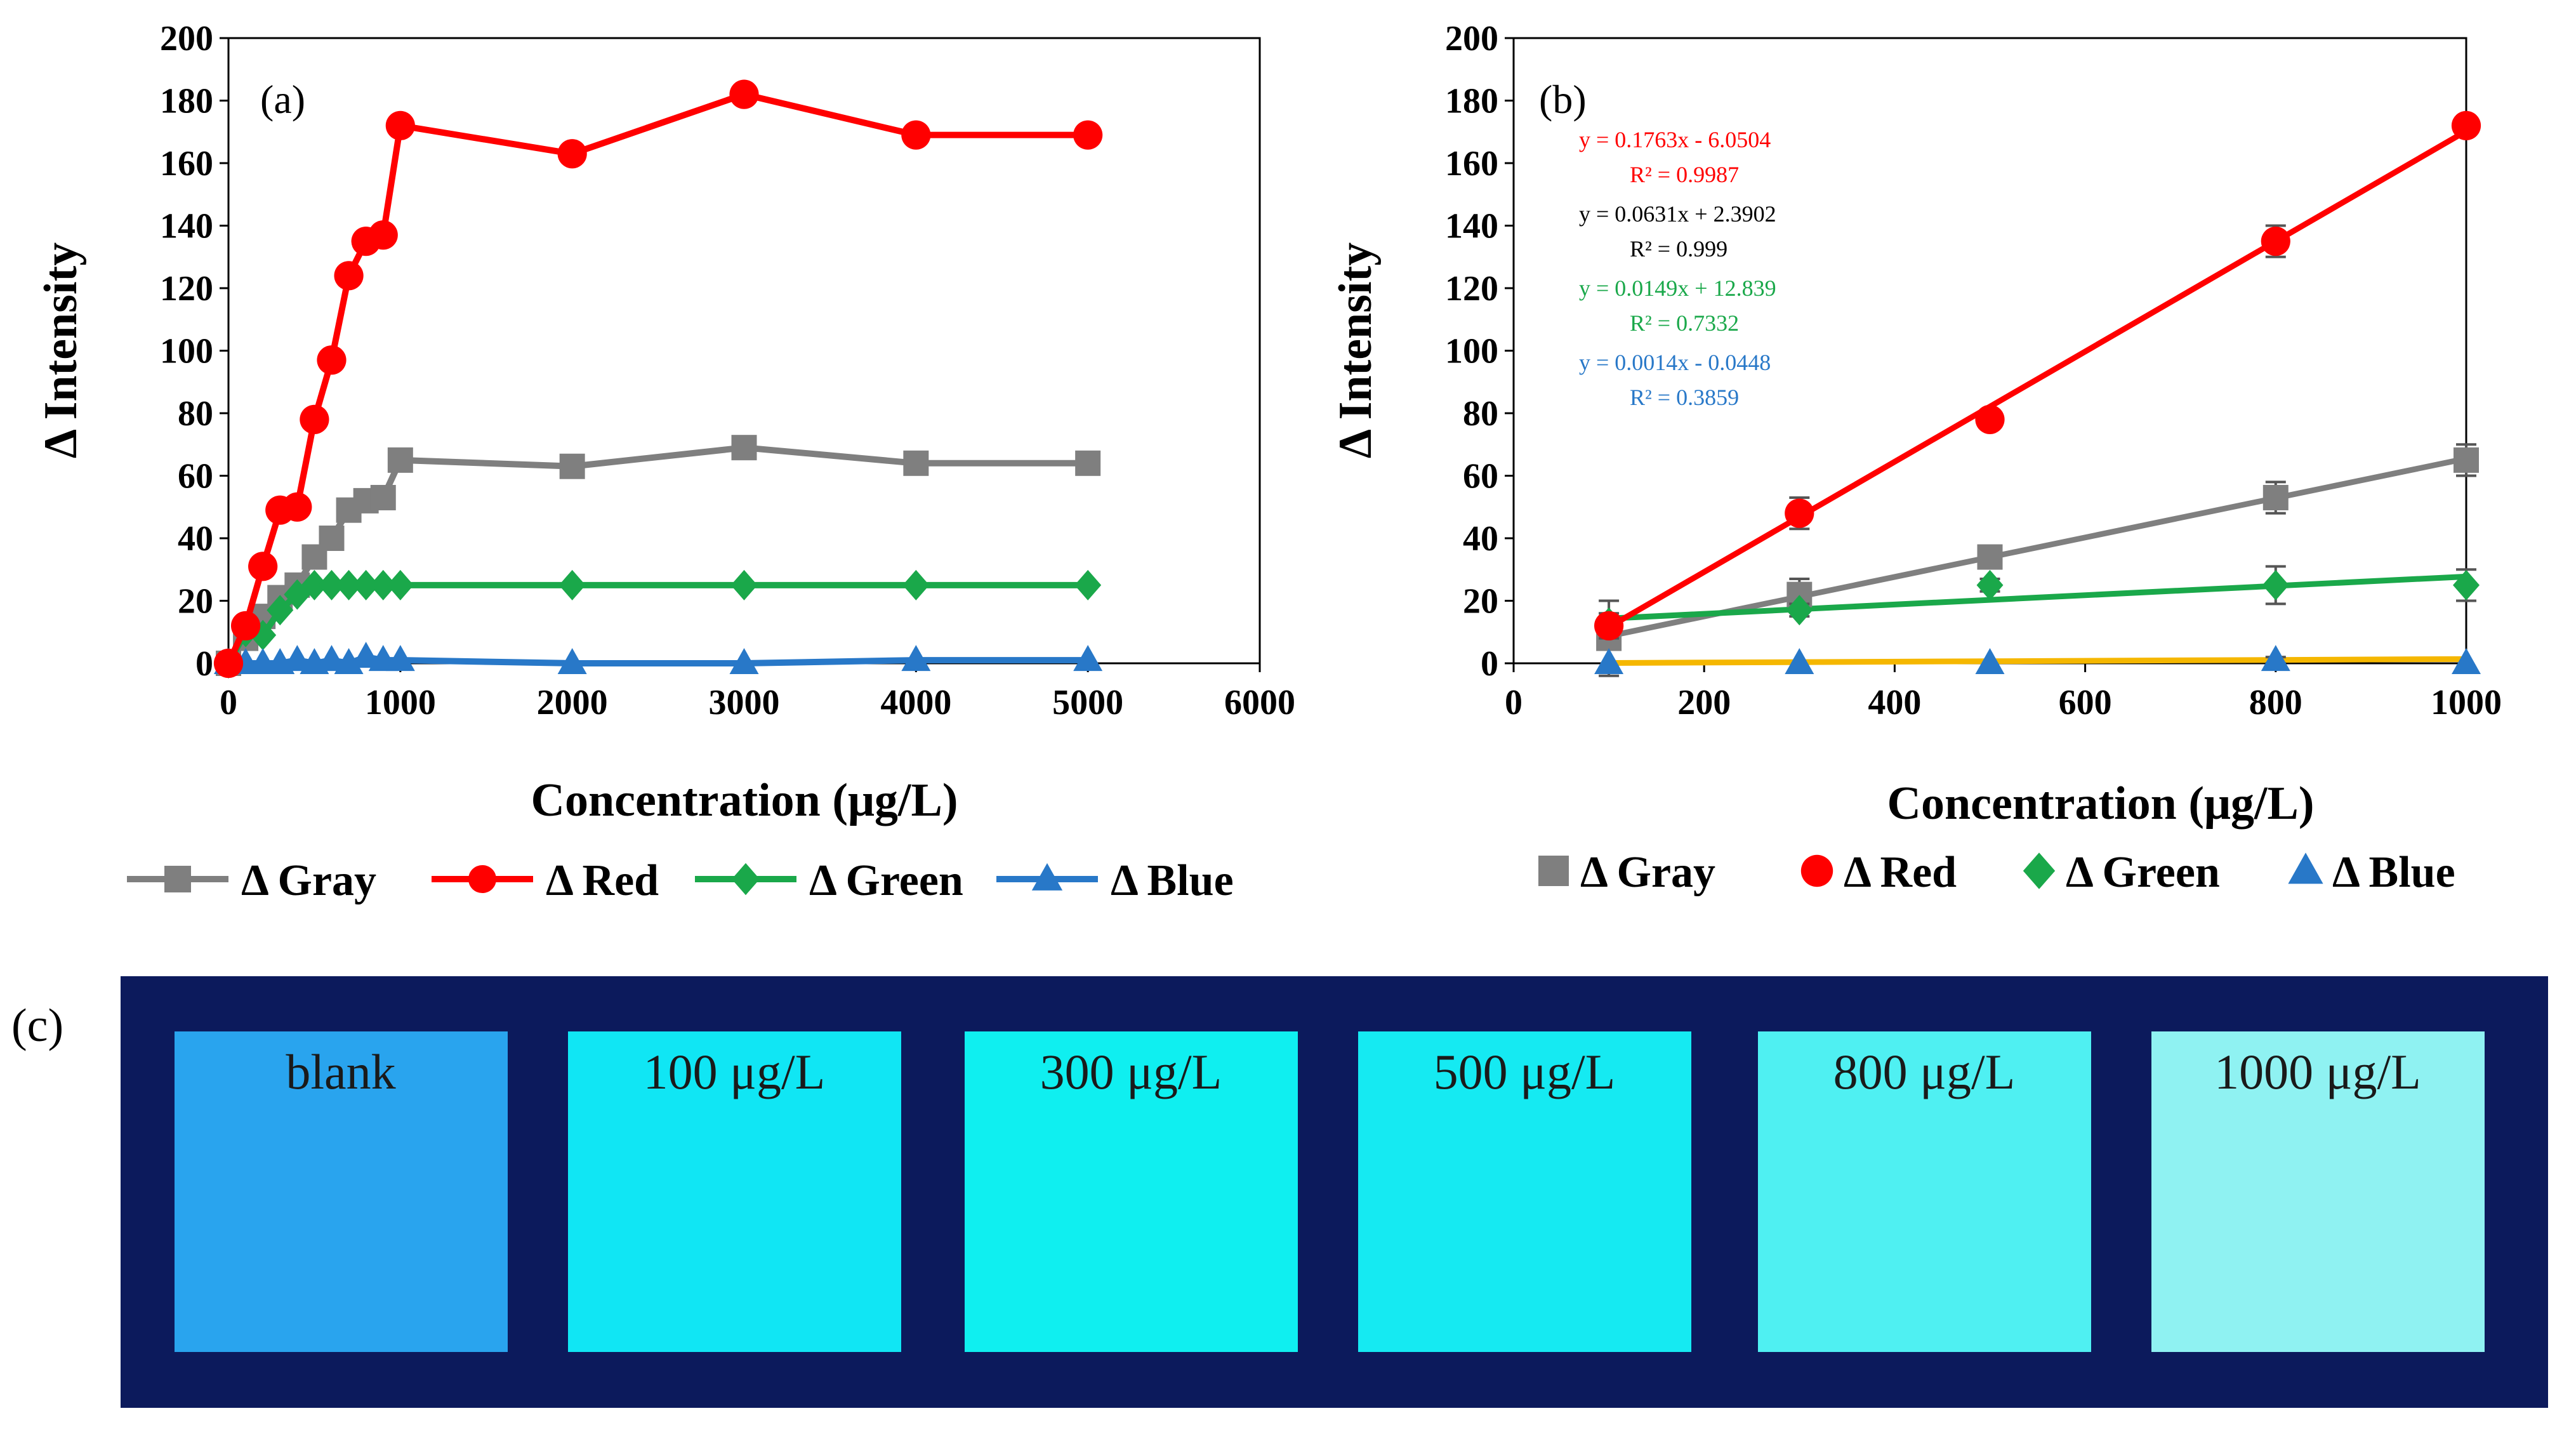  I want to click on legend-marker-red, so click(482, 879).